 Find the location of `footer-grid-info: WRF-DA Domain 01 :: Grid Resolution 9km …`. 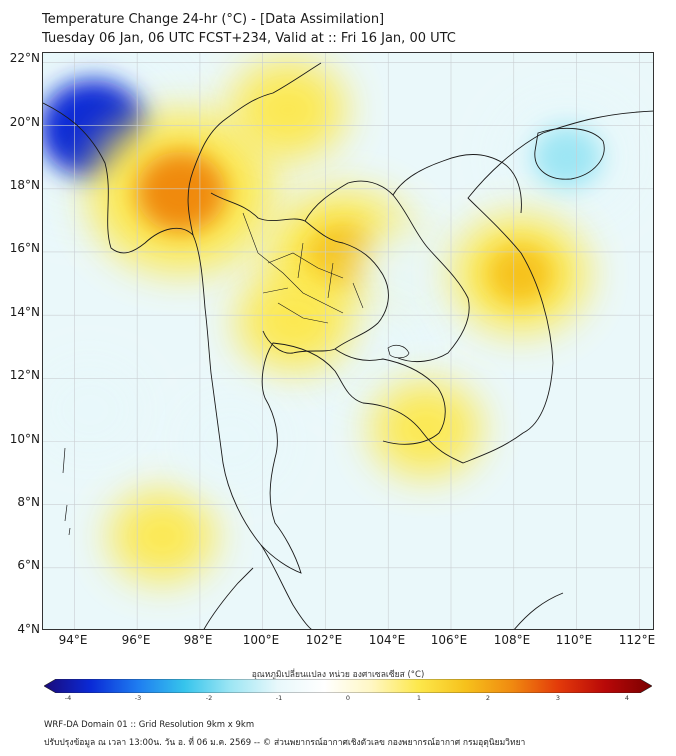

footer-grid-info: WRF-DA Domain 01 :: Grid Resolution 9km … is located at coordinates (149, 725).